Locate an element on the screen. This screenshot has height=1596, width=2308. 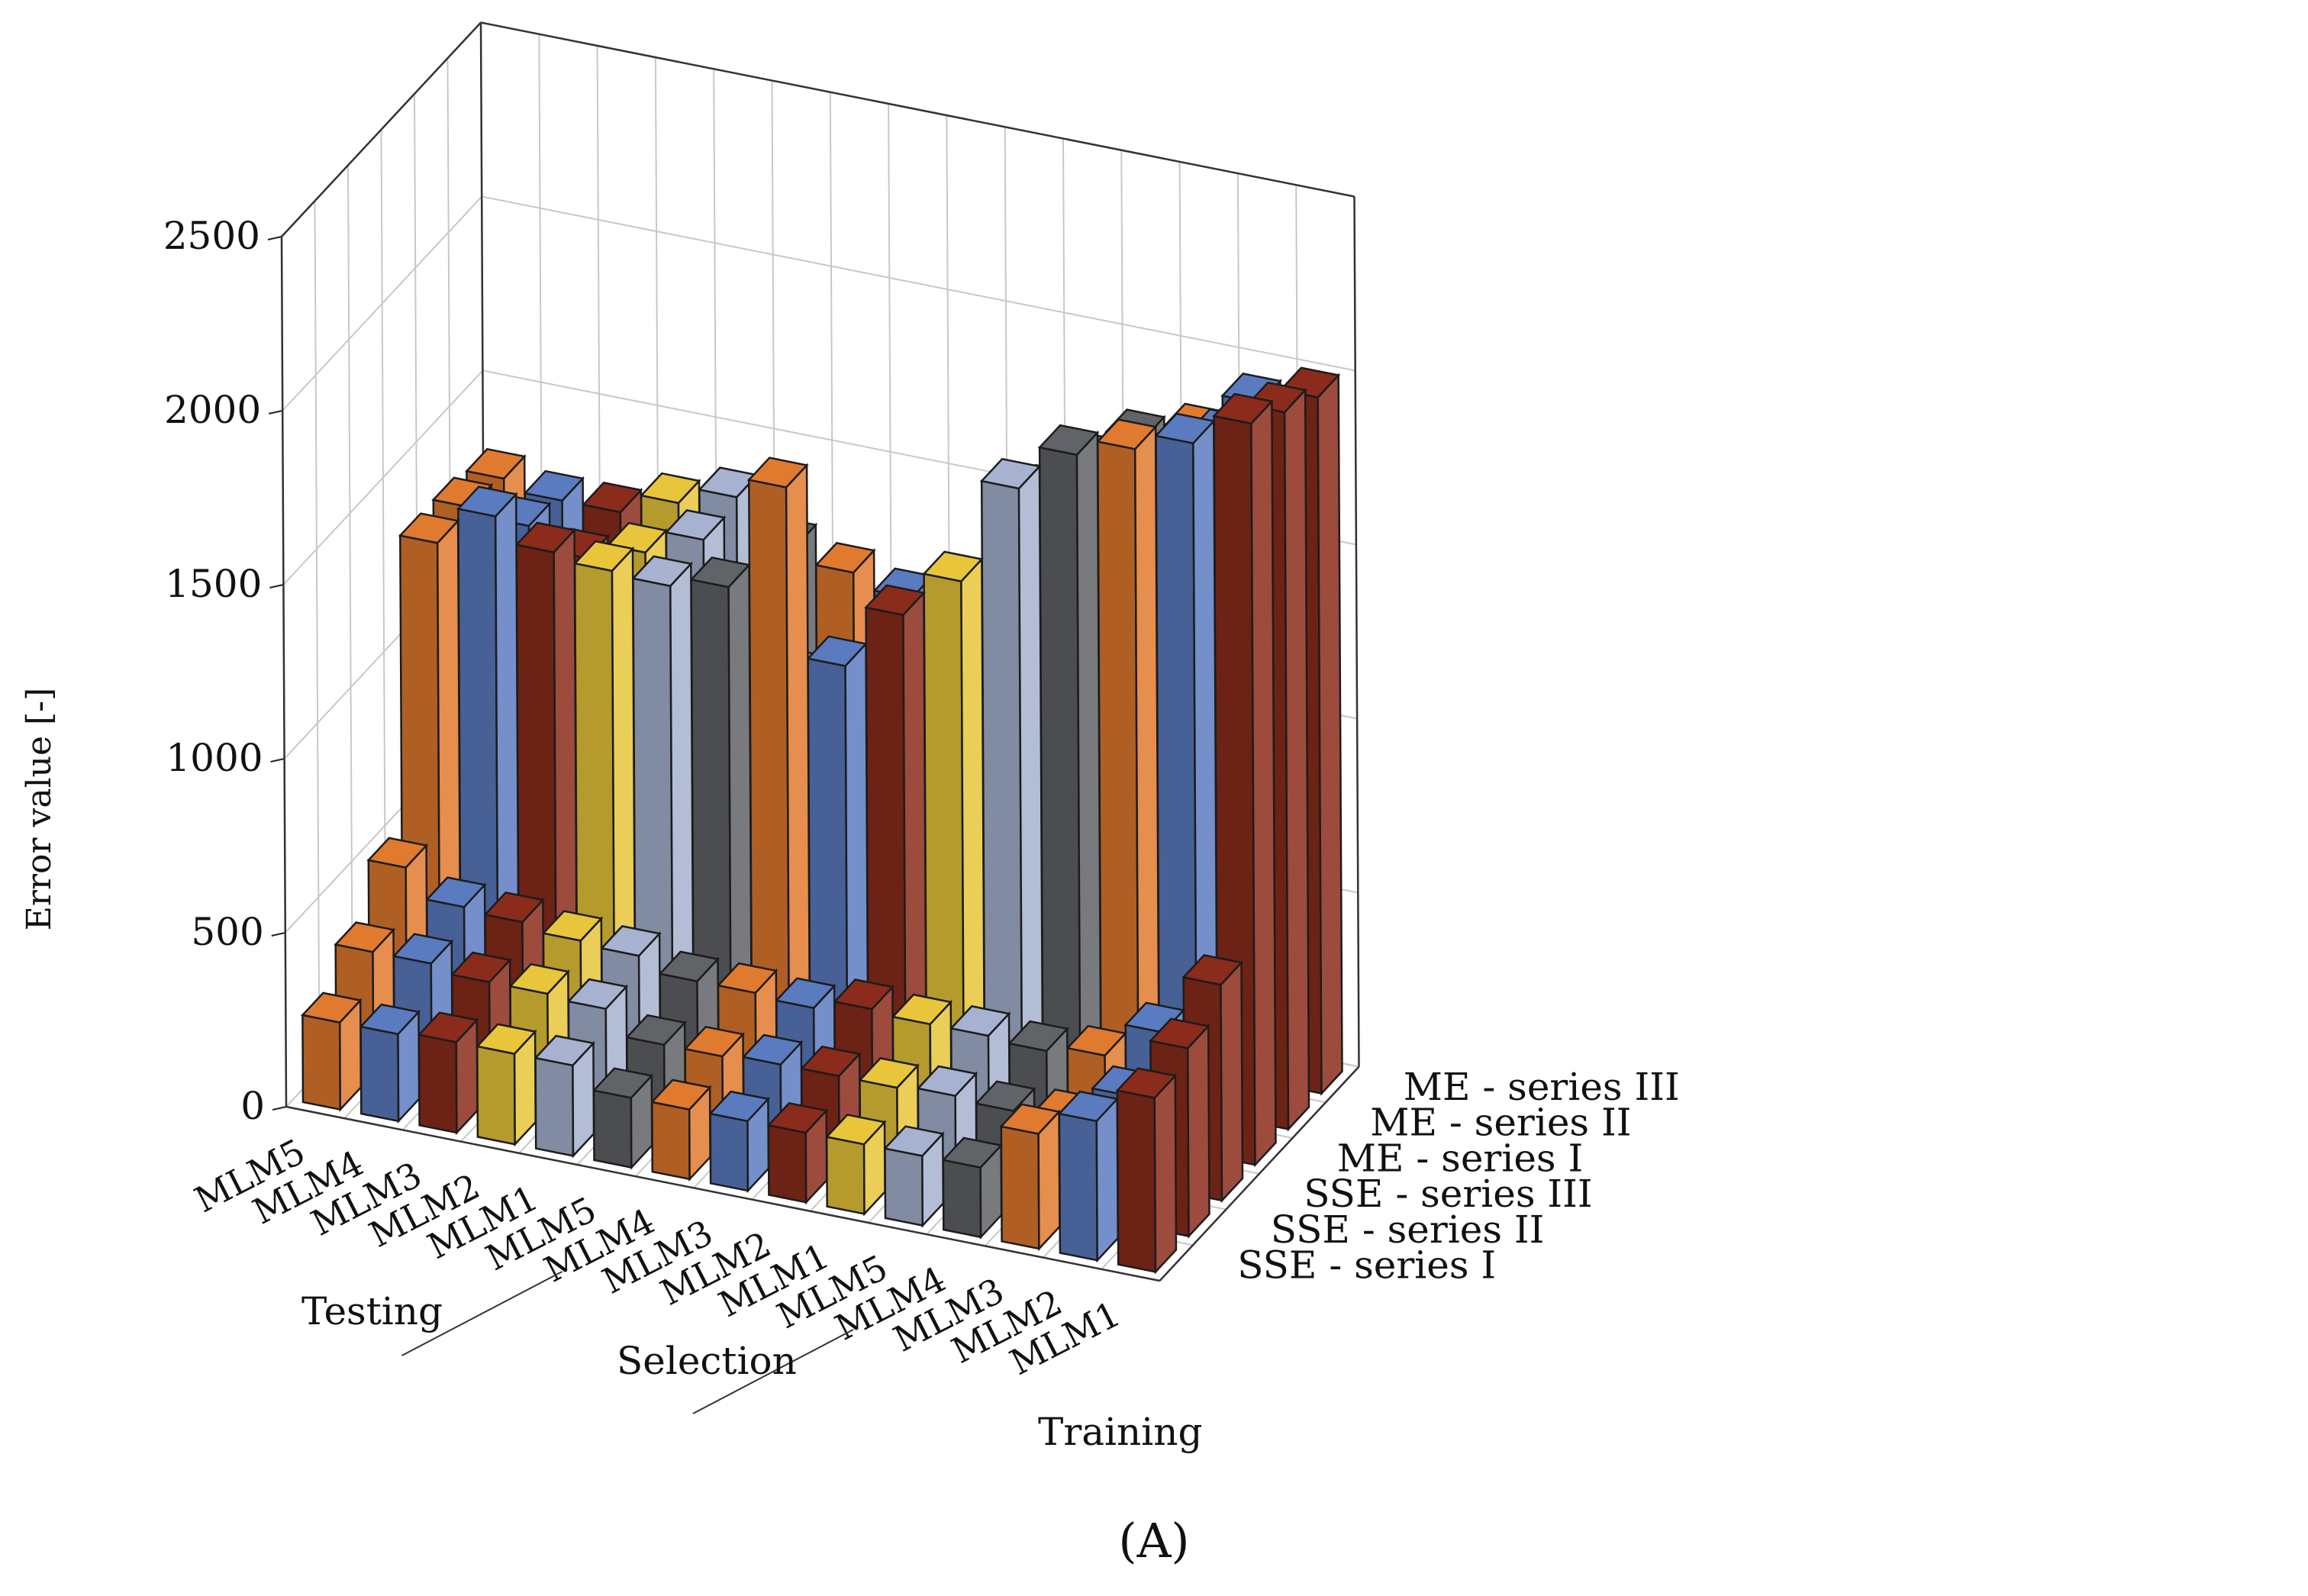
group-separator is located at coordinates (773, 1371).